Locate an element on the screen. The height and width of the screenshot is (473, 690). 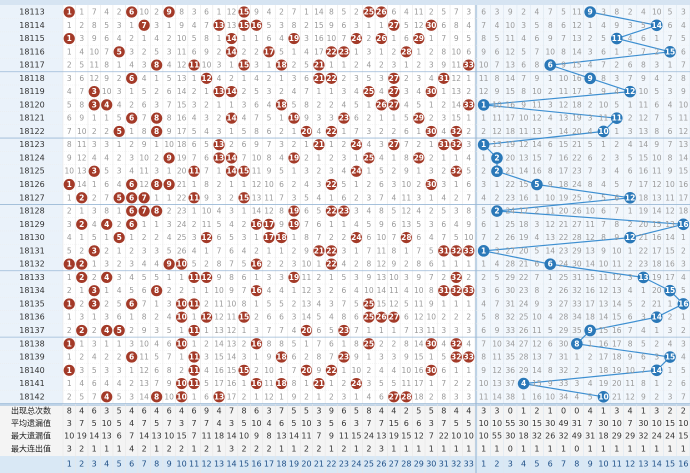
blue-miss: 22 is located at coordinates (511, 184).